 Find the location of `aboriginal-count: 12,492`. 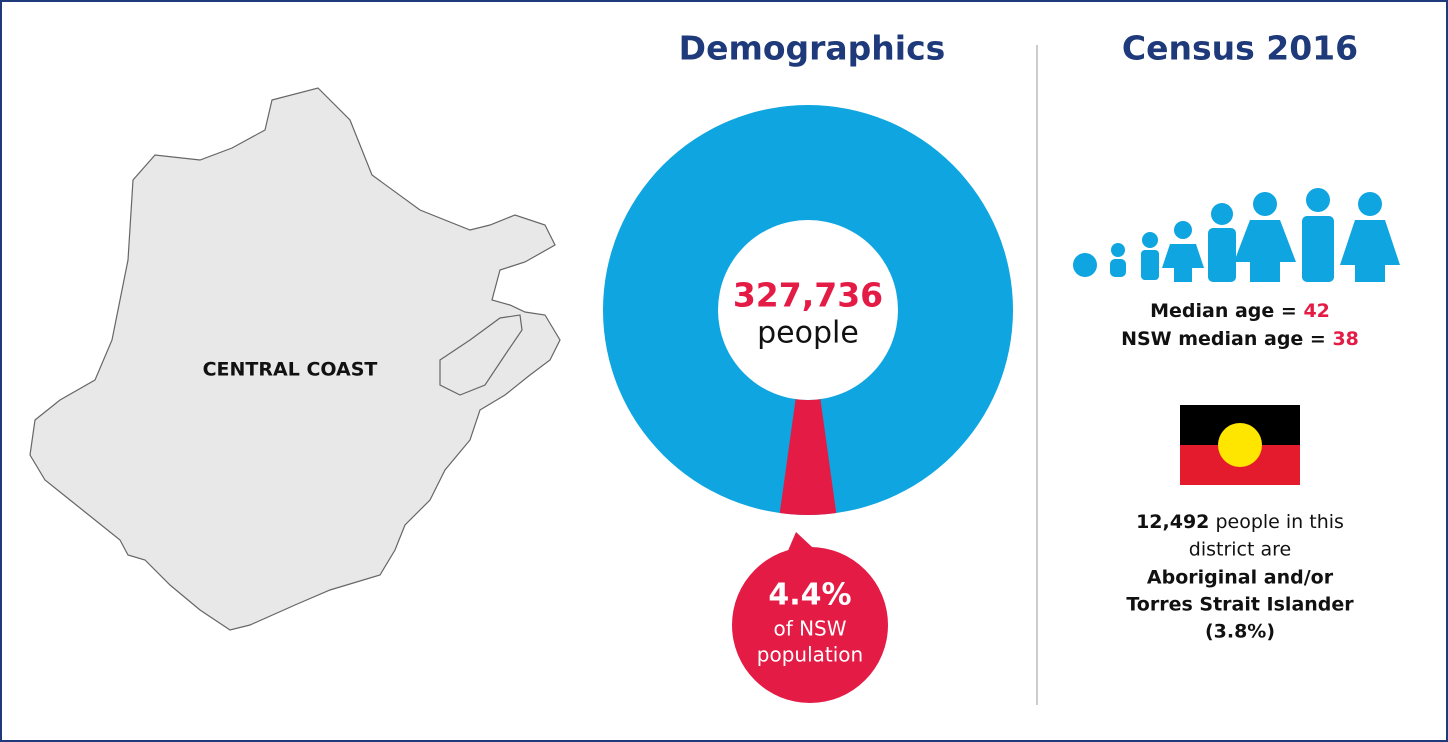

aboriginal-count: 12,492 is located at coordinates (1172, 522).